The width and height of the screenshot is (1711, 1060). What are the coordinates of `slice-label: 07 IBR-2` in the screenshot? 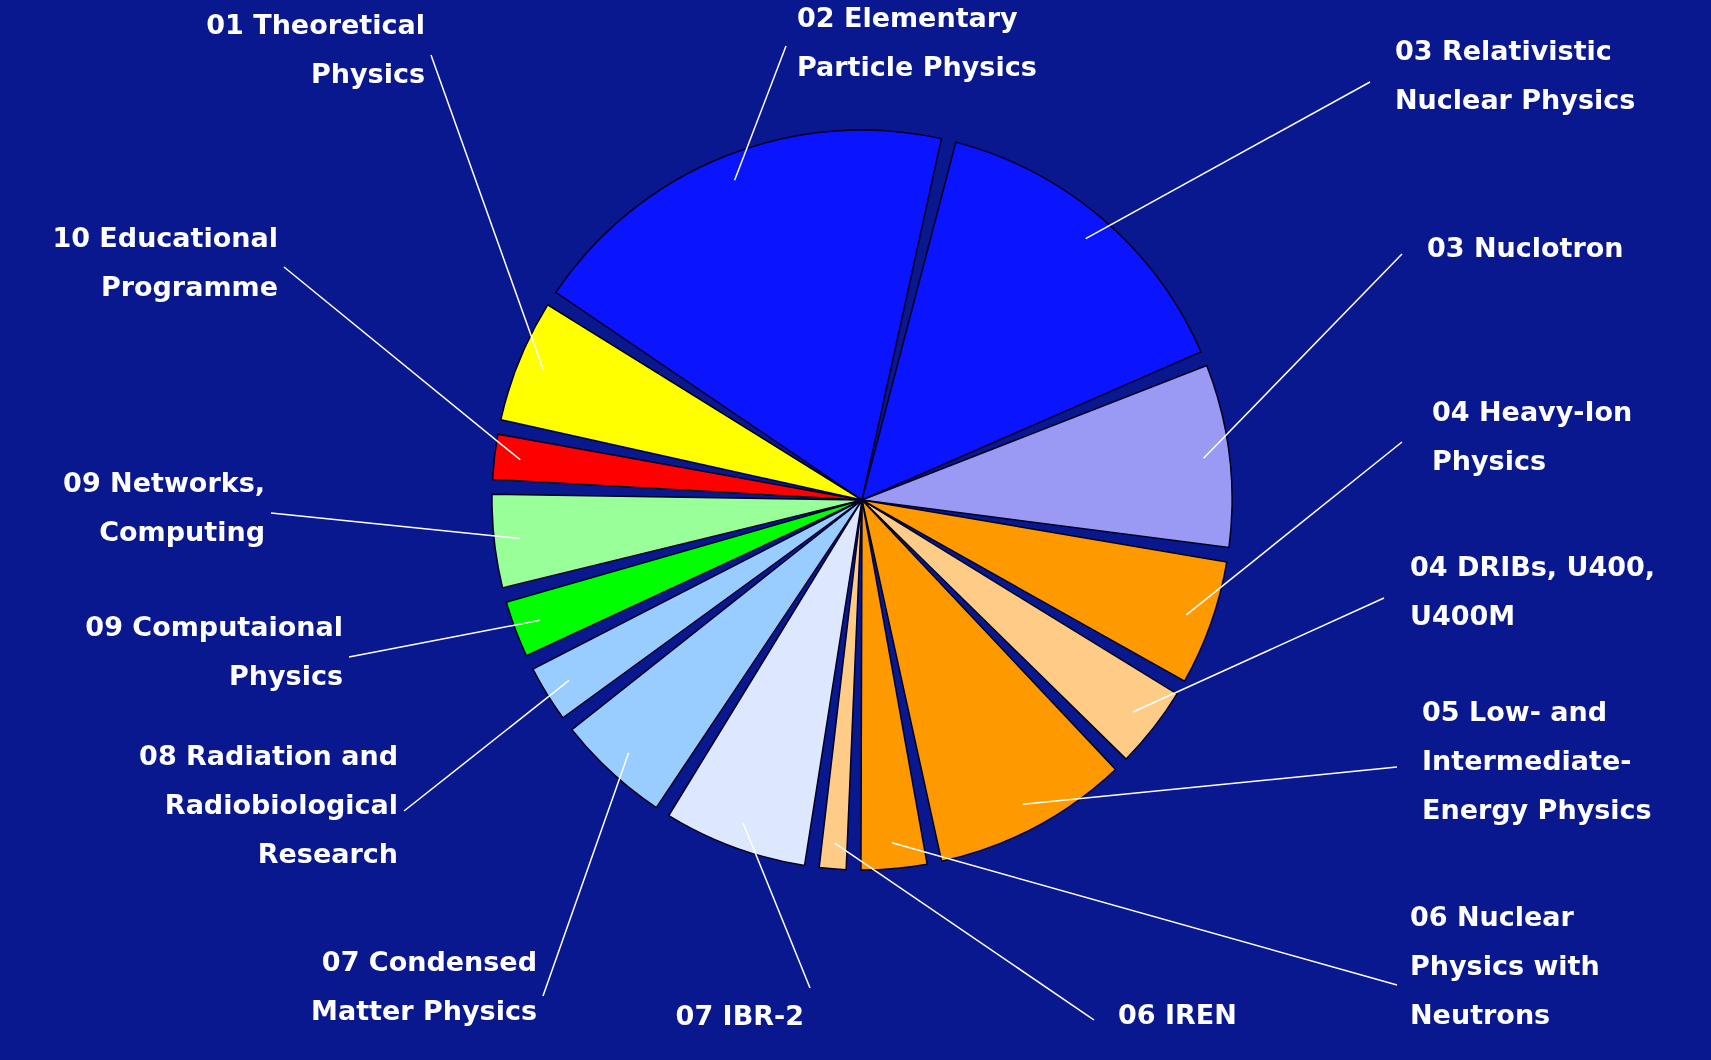 It's located at (739, 1015).